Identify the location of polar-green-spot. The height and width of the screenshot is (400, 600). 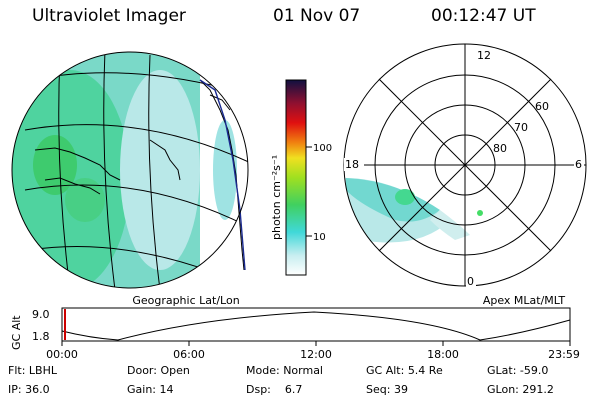
(480, 213).